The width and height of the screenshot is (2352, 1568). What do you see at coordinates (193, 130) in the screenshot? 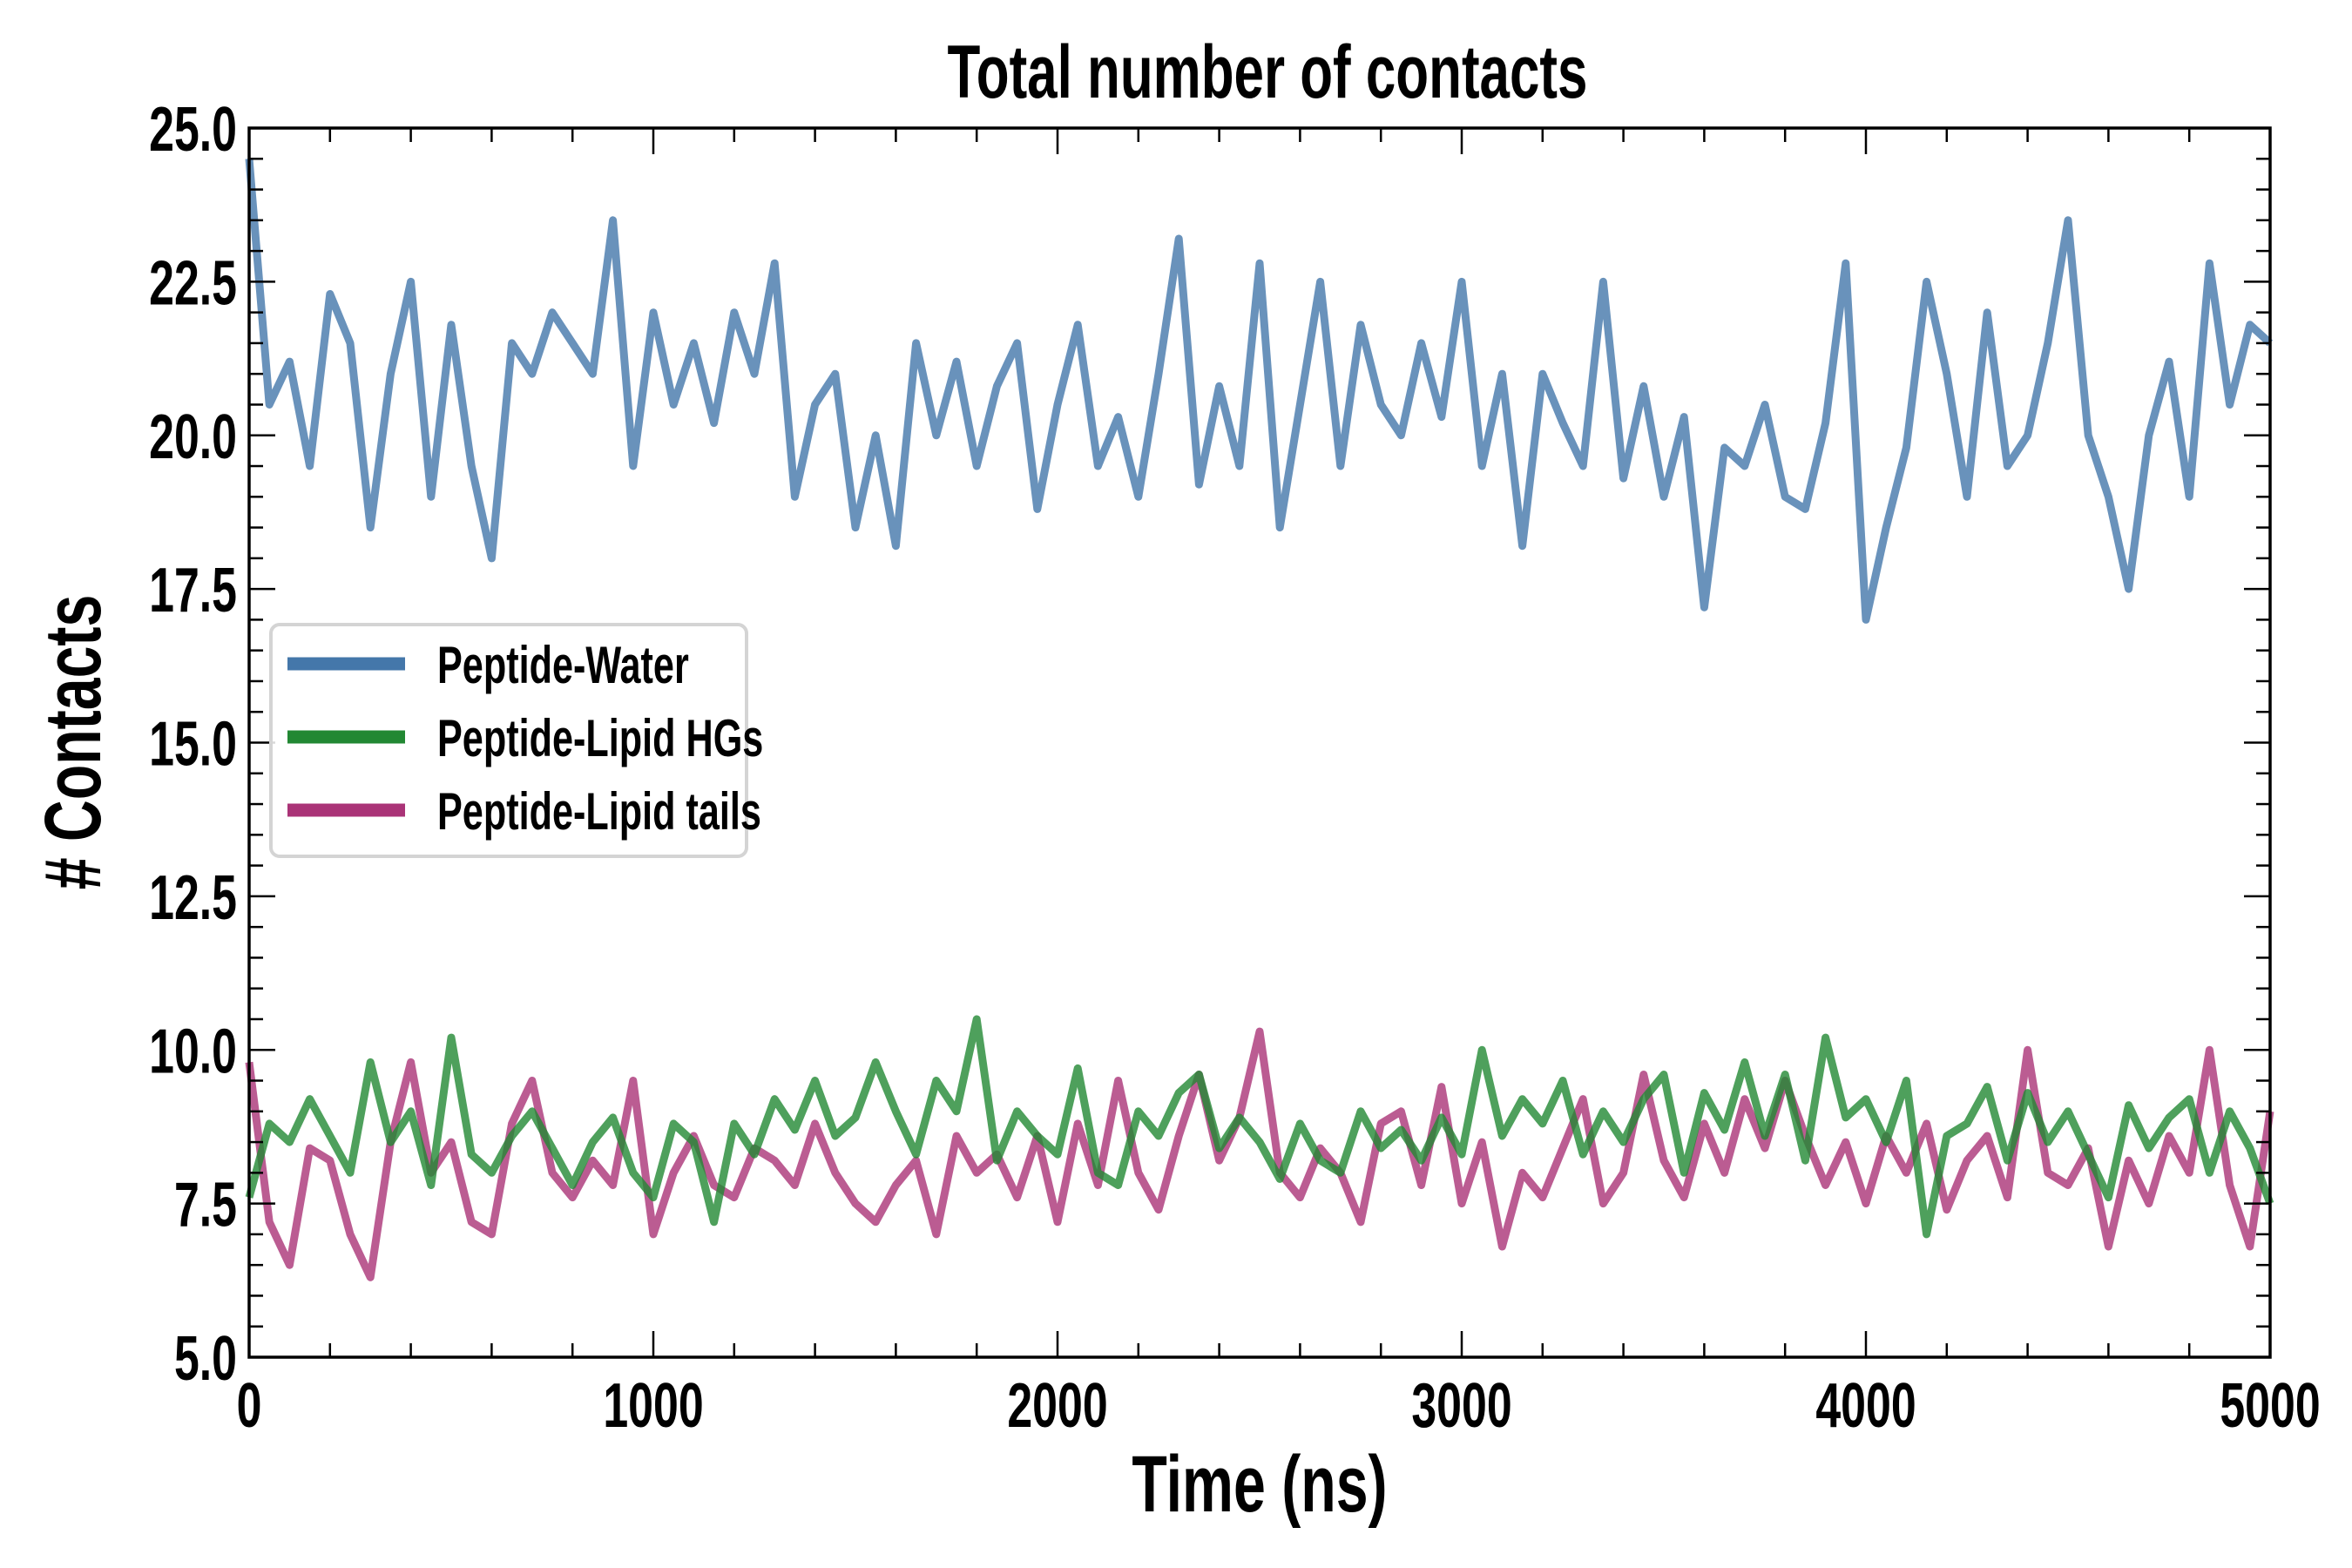
I see `y-tick-label: 25.0` at bounding box center [193, 130].